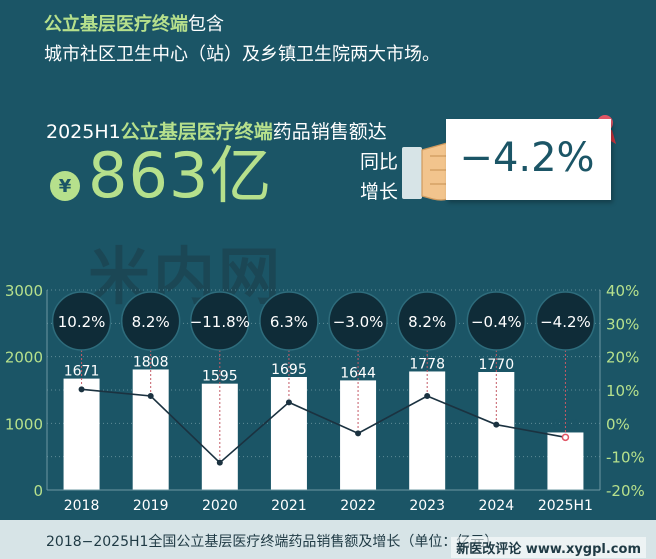 Image resolution: width=656 pixels, height=559 pixels. What do you see at coordinates (625, 458) in the screenshot?
I see `right-tick-label: -10%` at bounding box center [625, 458].